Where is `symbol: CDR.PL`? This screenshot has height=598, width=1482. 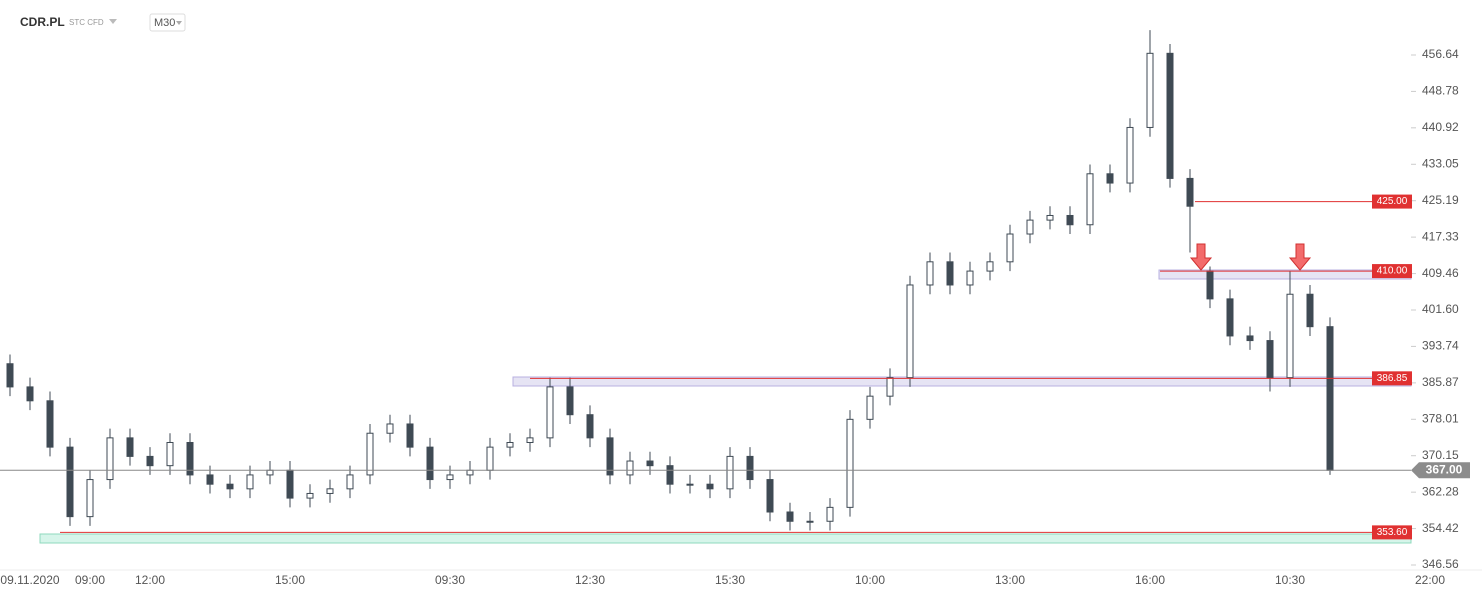
symbol: CDR.PL is located at coordinates (42, 22).